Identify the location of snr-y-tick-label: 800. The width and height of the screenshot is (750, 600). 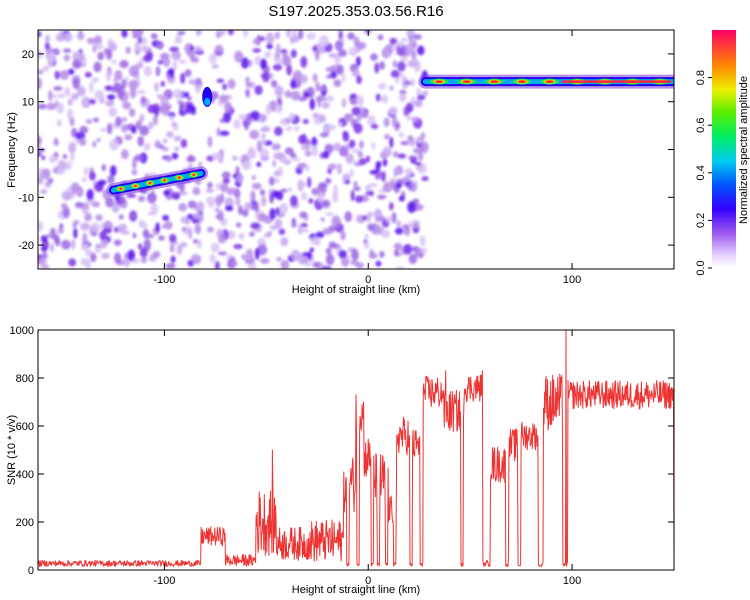
(25, 379).